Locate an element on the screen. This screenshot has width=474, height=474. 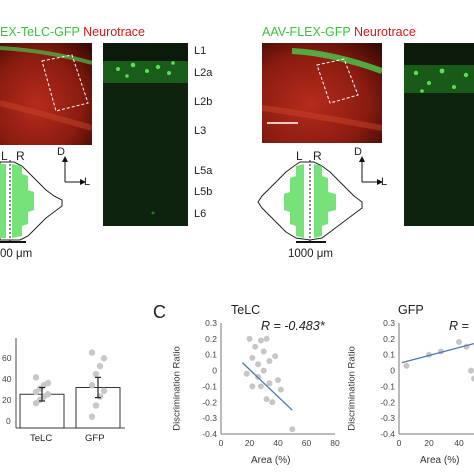
telc-scatter-ytick: 0.3 is located at coordinates (211, 323).